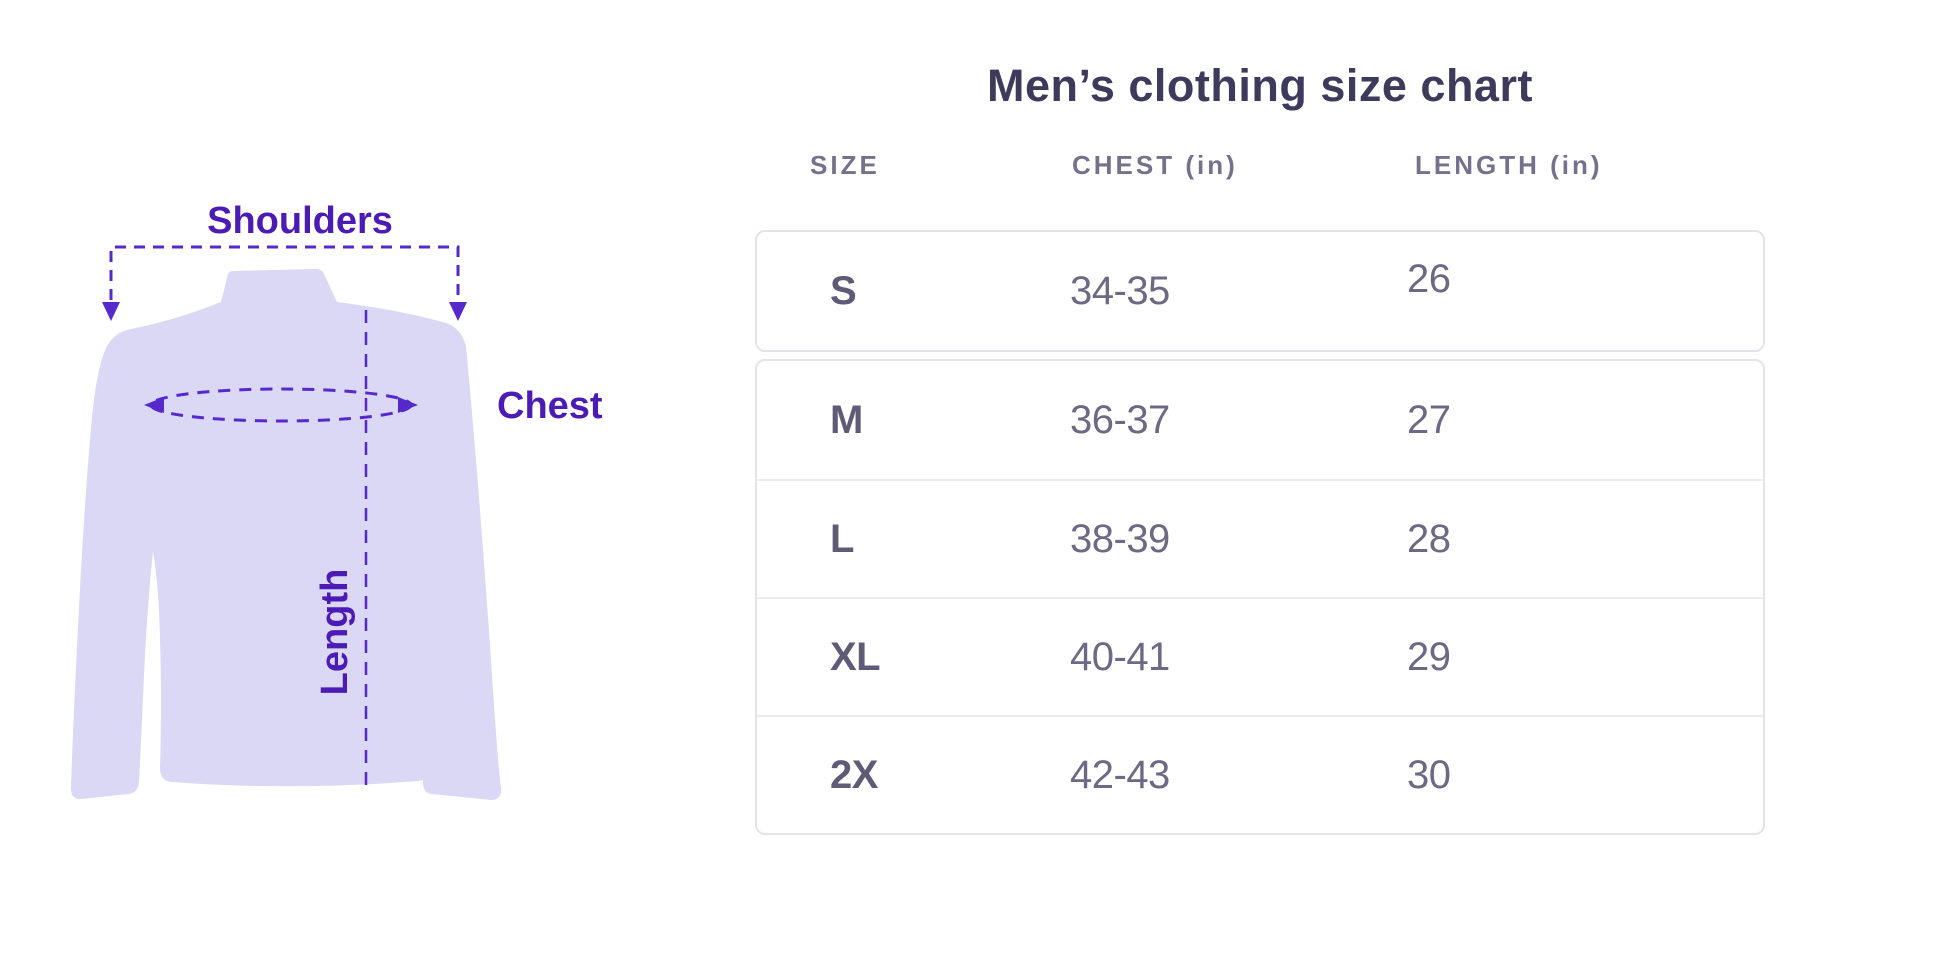 The width and height of the screenshot is (1946, 977). Describe the element at coordinates (1260, 85) in the screenshot. I see `chart-title: Men’s clothing size chart` at that location.